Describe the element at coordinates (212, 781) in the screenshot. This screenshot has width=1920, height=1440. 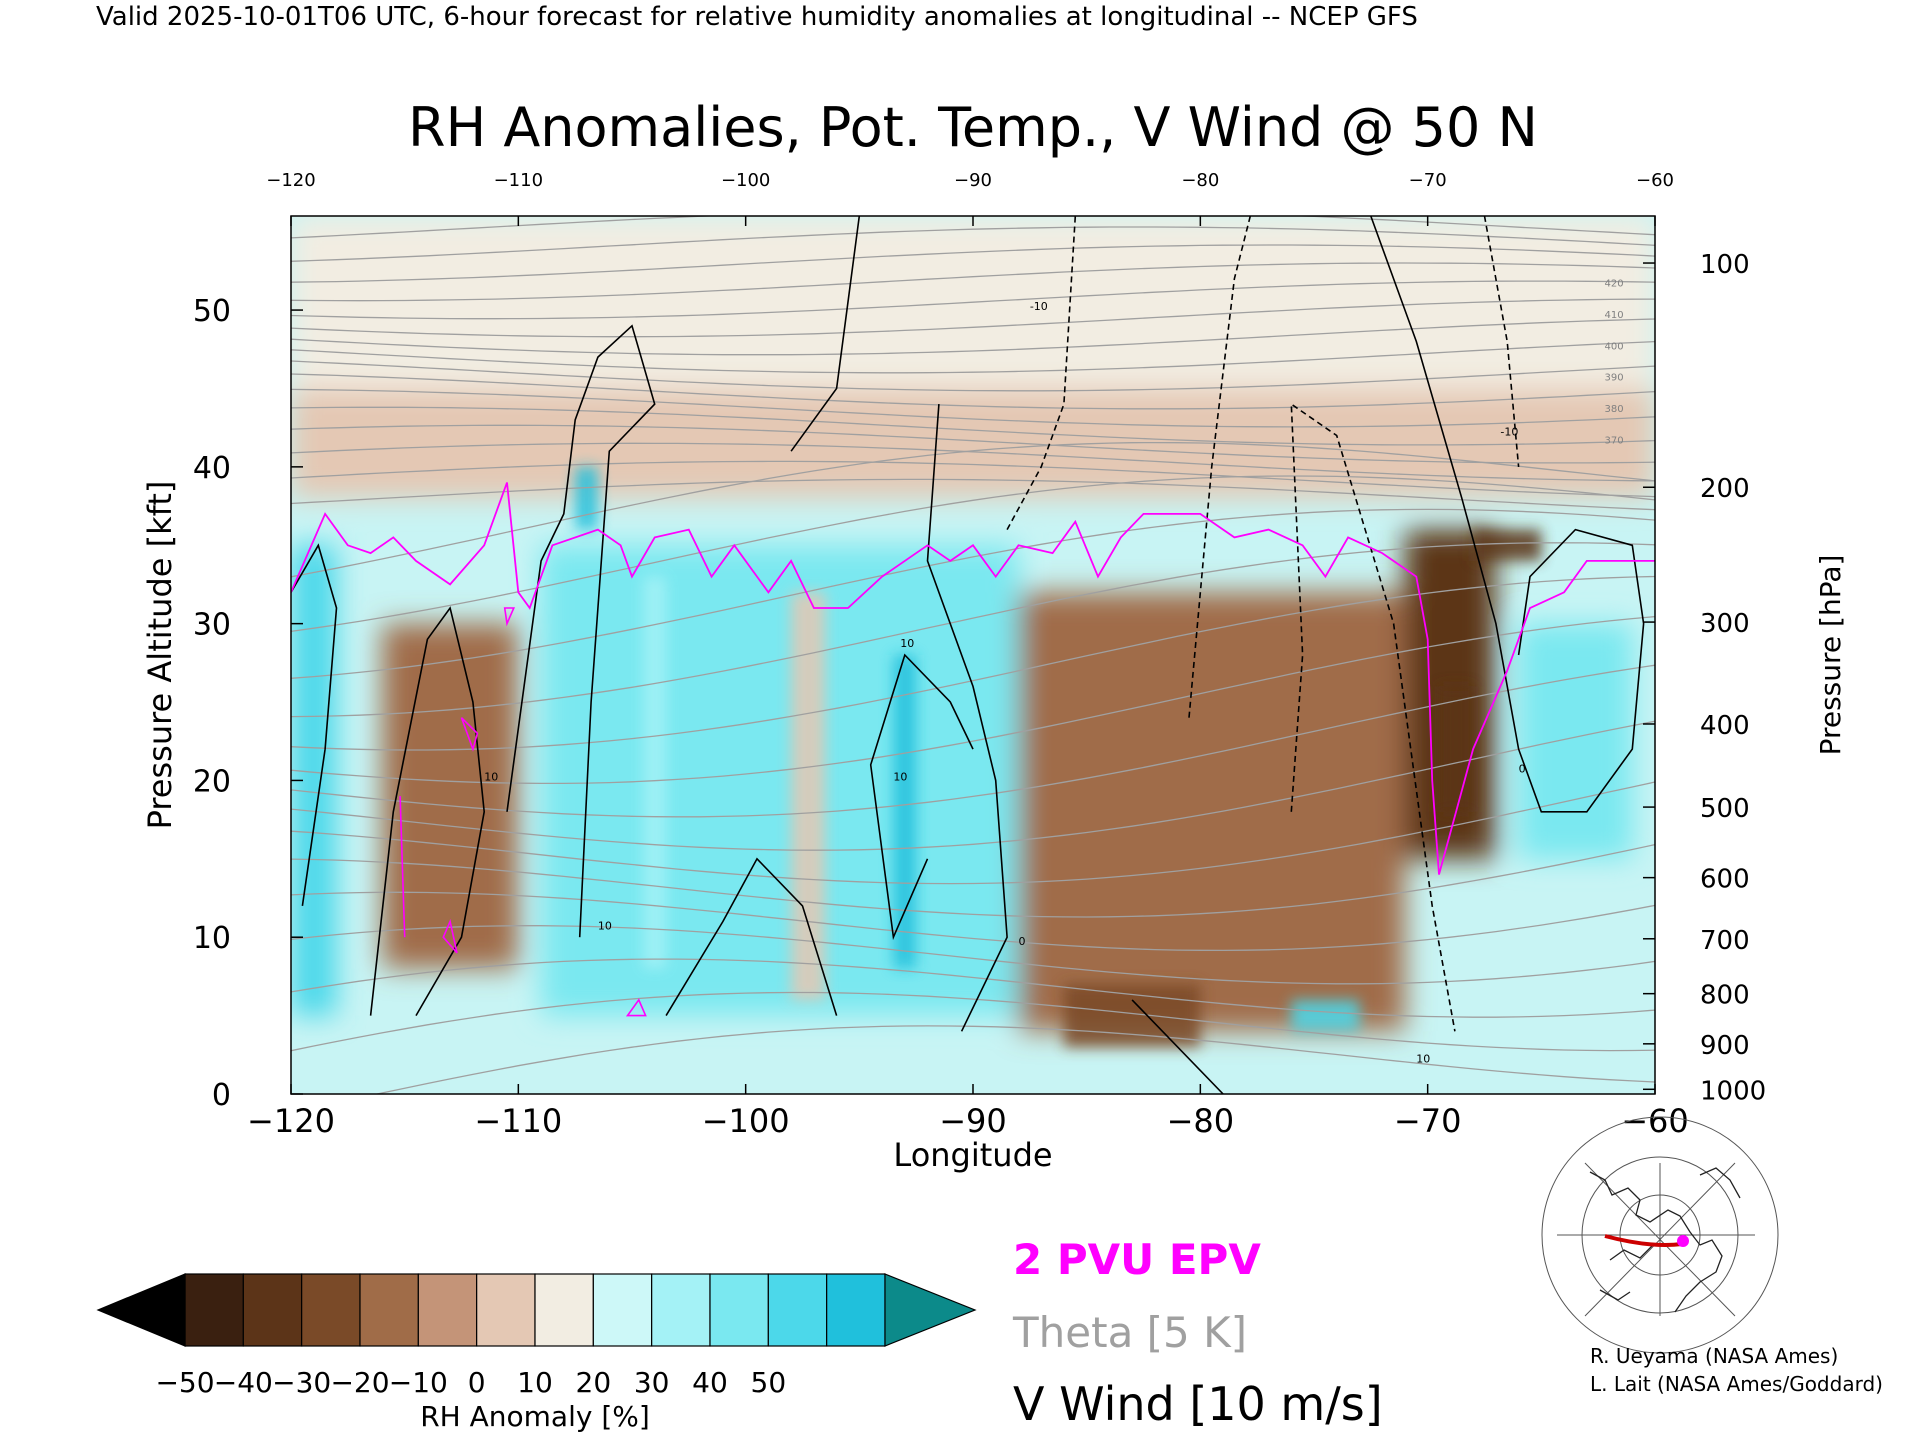
I see `y-tick-label: 20` at that location.